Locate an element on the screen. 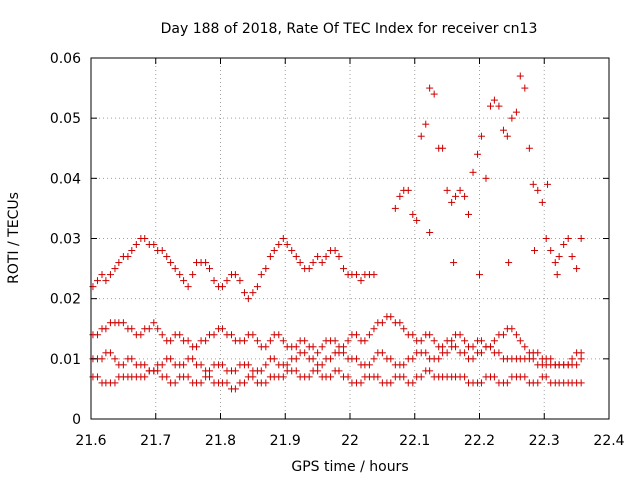 This screenshot has height=484, width=640. x-tick-label: 21.9 is located at coordinates (285, 441).